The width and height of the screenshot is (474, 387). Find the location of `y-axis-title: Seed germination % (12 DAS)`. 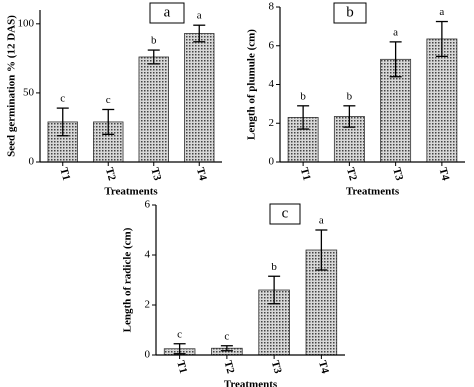

y-axis-title: Seed germination % (12 DAS) is located at coordinates (12, 86).